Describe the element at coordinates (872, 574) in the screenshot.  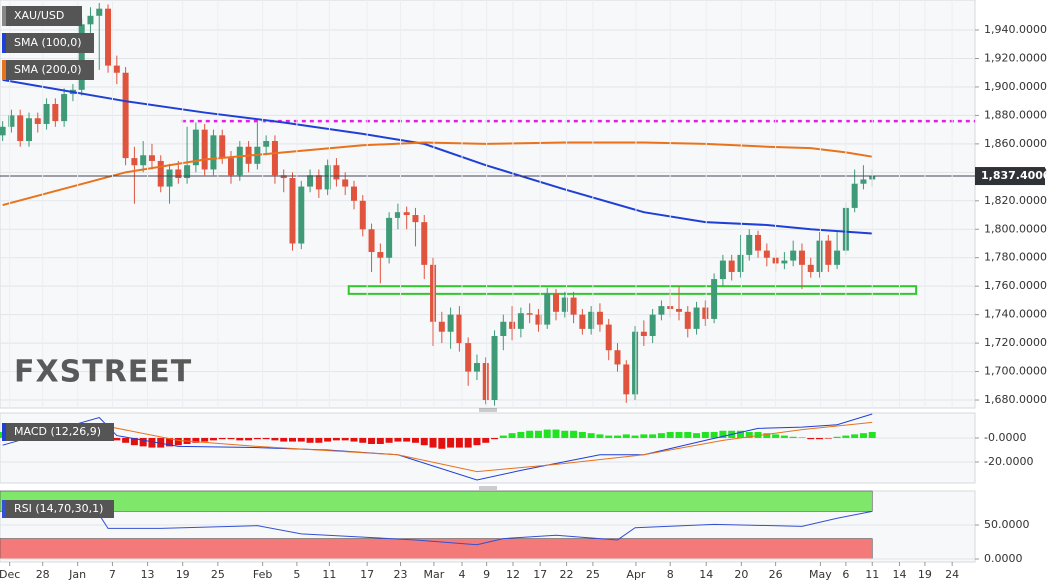
I see `x-tick-label: 11` at that location.